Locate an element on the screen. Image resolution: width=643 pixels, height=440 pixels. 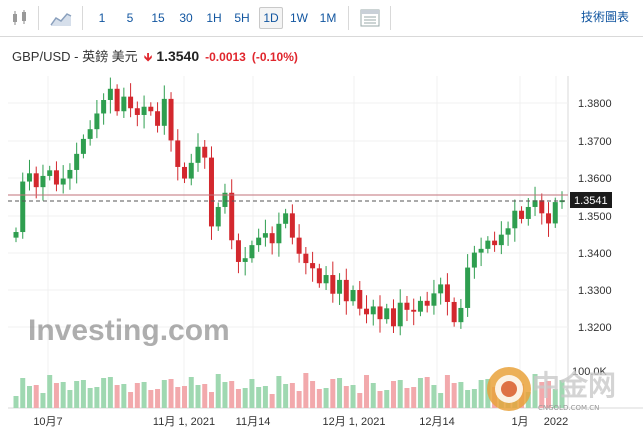
time-tick-label: 11月14 is located at coordinates (253, 422).